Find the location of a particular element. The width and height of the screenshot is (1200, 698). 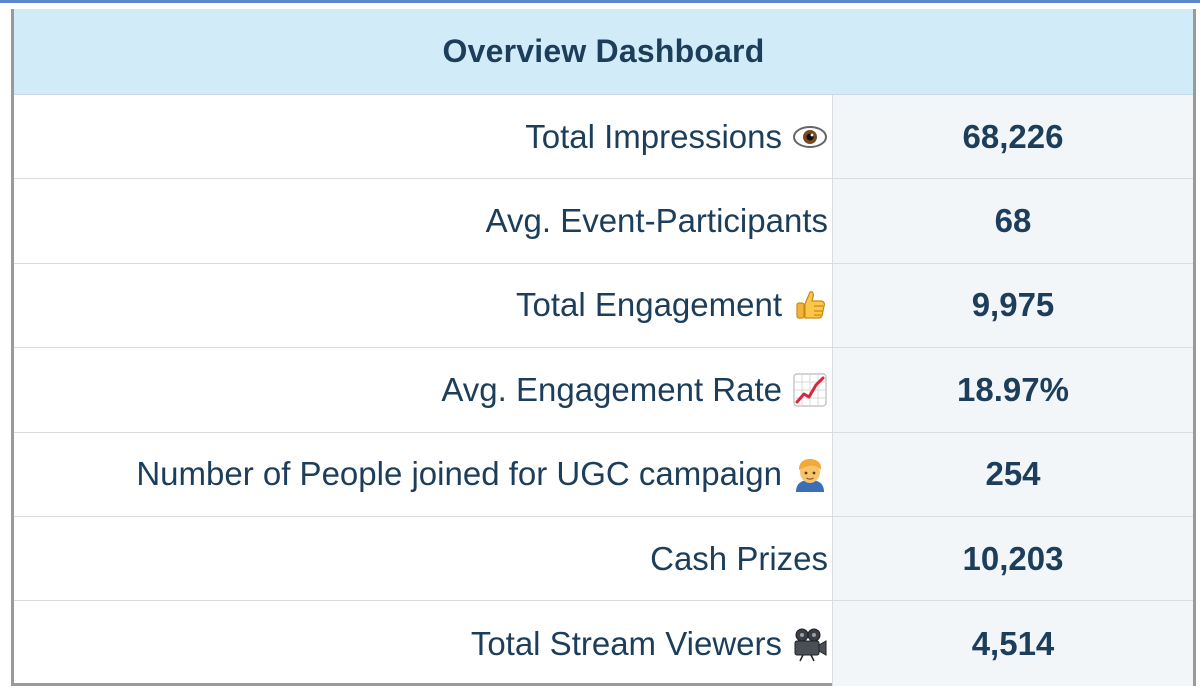

table-row: Avg. Event-Participants 68 is located at coordinates (603, 221).